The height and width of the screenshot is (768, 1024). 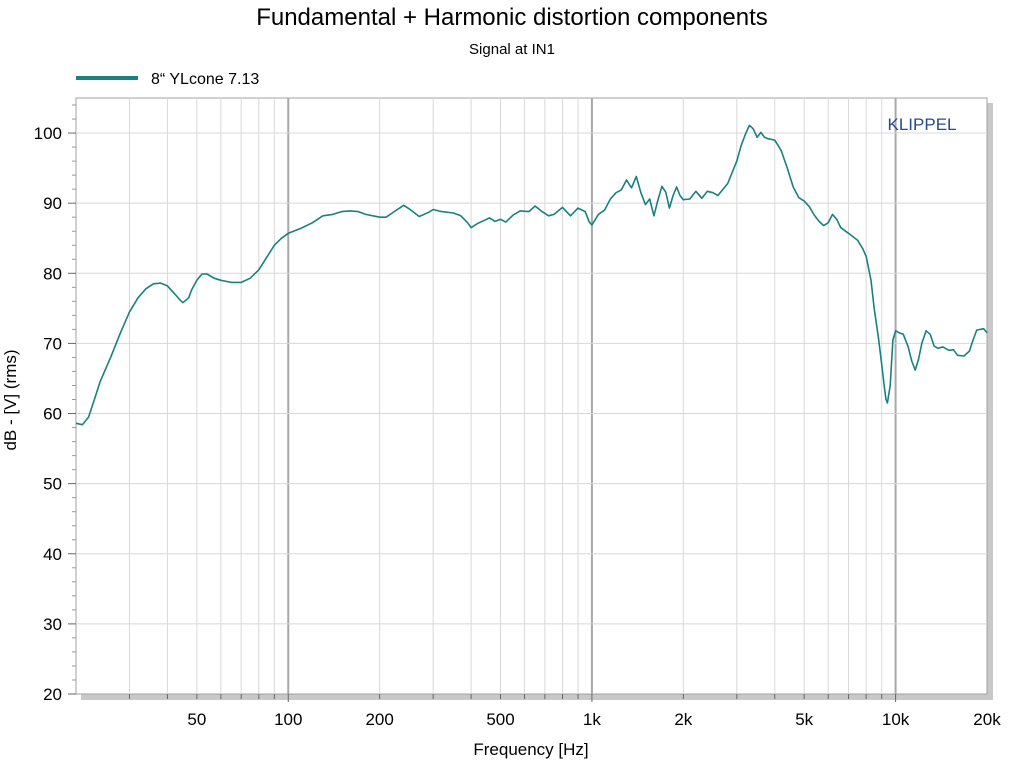 What do you see at coordinates (52, 273) in the screenshot?
I see `y-tick-label: 80` at bounding box center [52, 273].